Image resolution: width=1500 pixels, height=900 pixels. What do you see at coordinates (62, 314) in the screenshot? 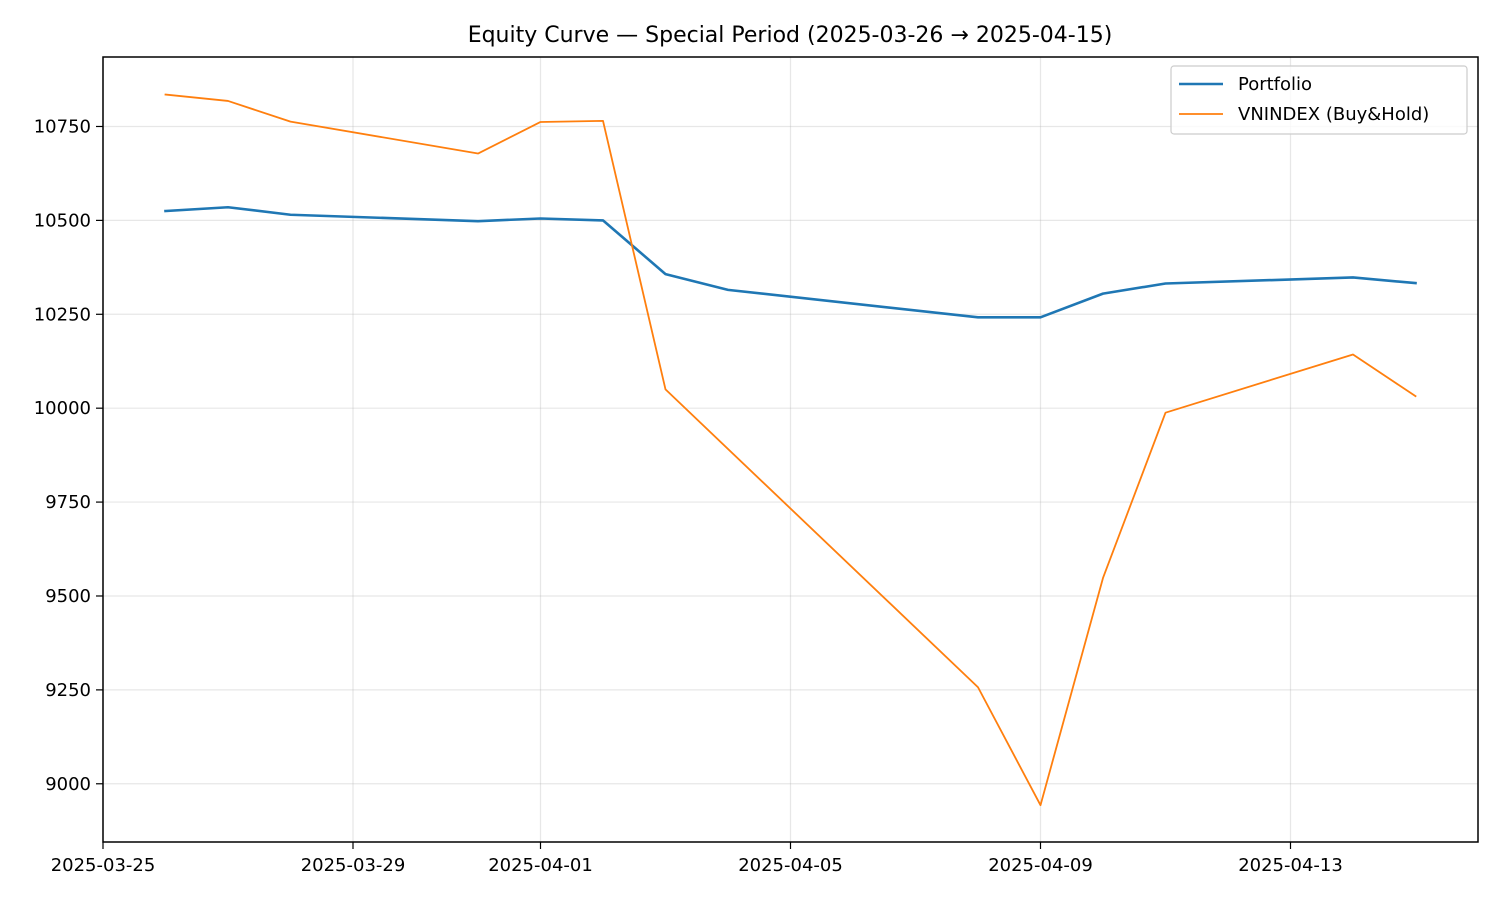
I see `y-tick-label: 10250` at bounding box center [62, 314].